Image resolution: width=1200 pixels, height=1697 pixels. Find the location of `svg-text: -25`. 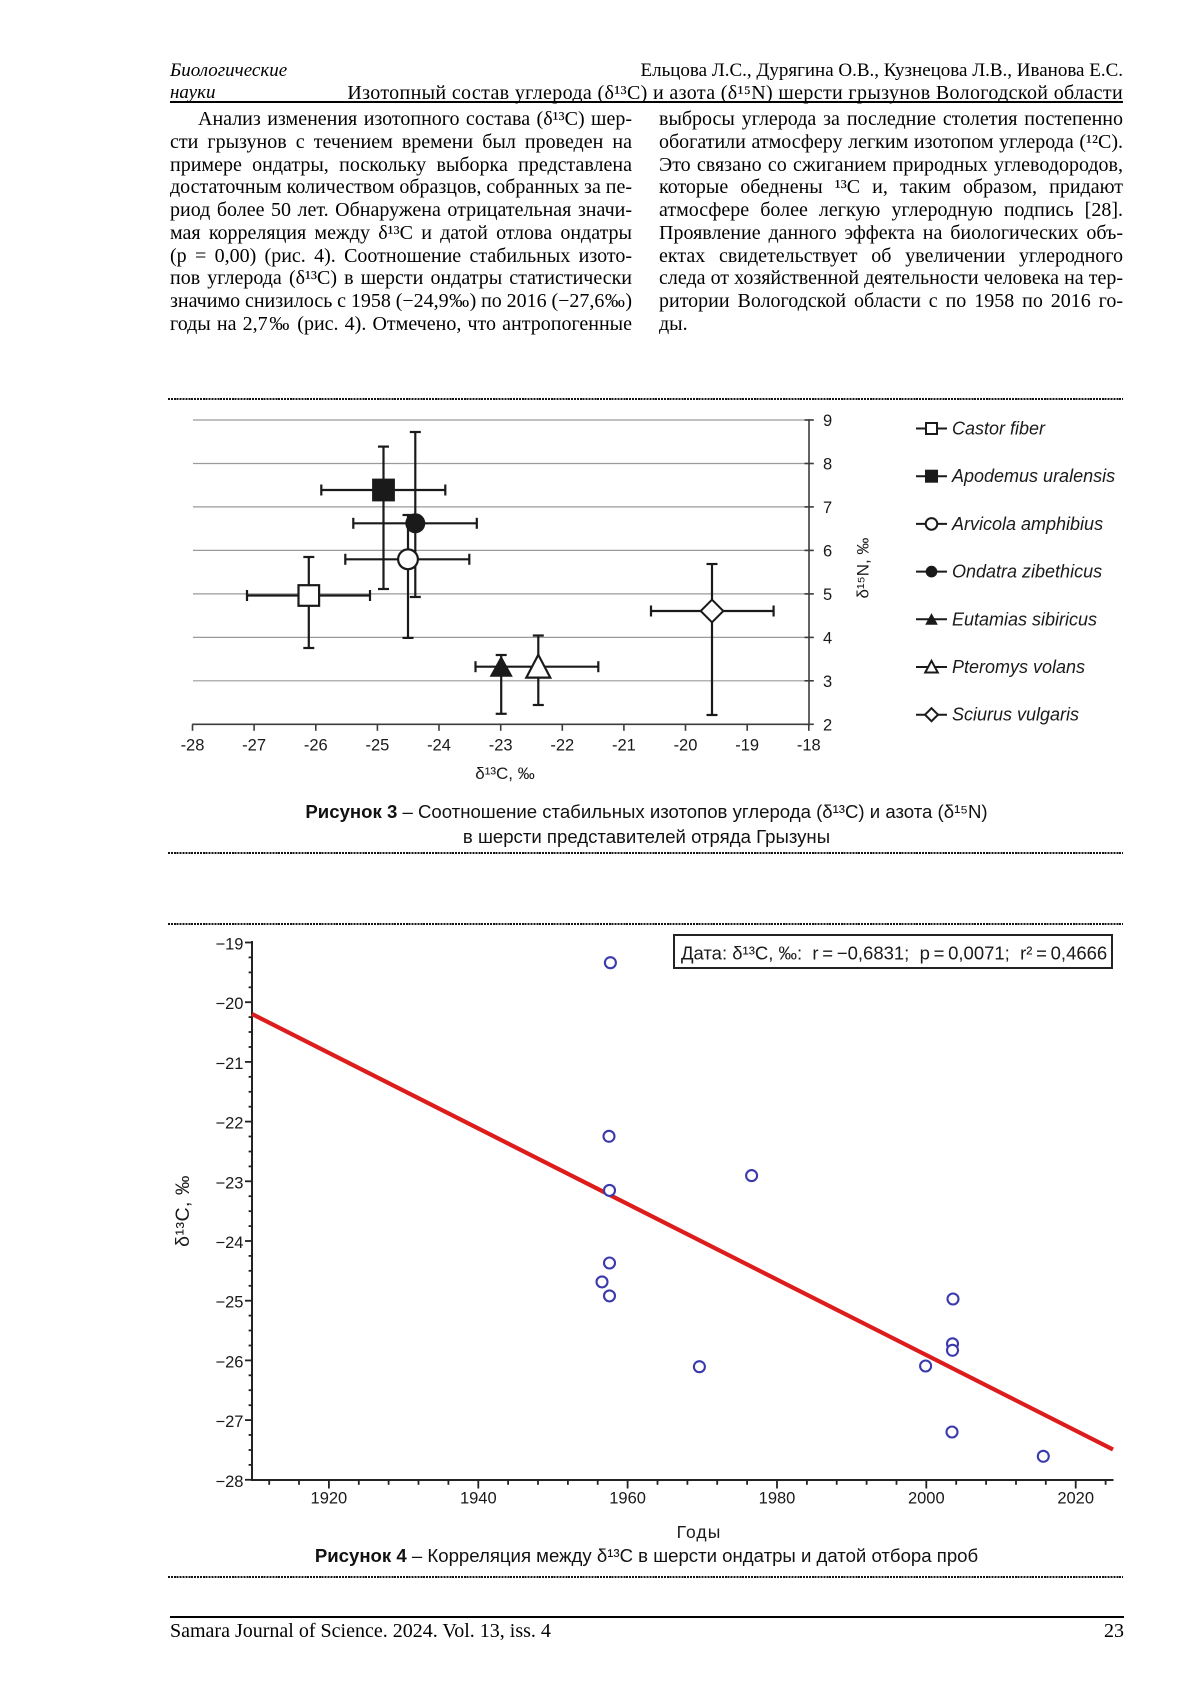

svg-text: -25 is located at coordinates (377, 746).